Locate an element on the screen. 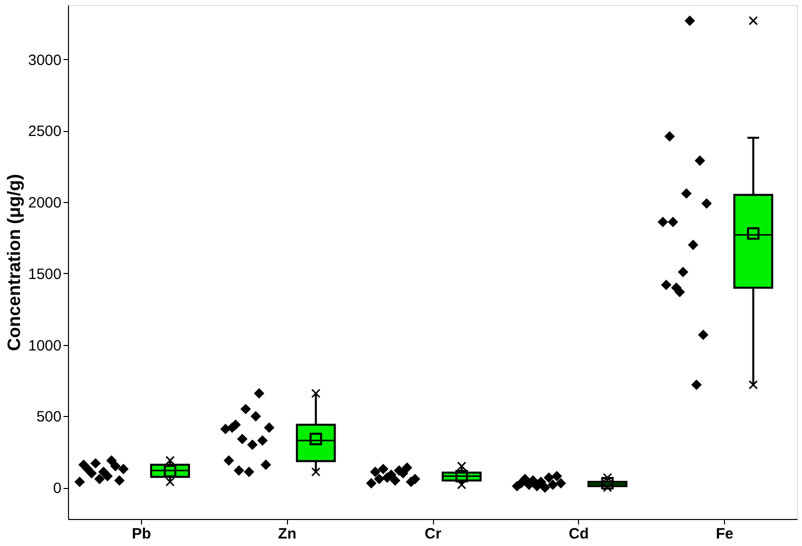 The image size is (802, 546). y-tick-label: 1500 is located at coordinates (45, 274).